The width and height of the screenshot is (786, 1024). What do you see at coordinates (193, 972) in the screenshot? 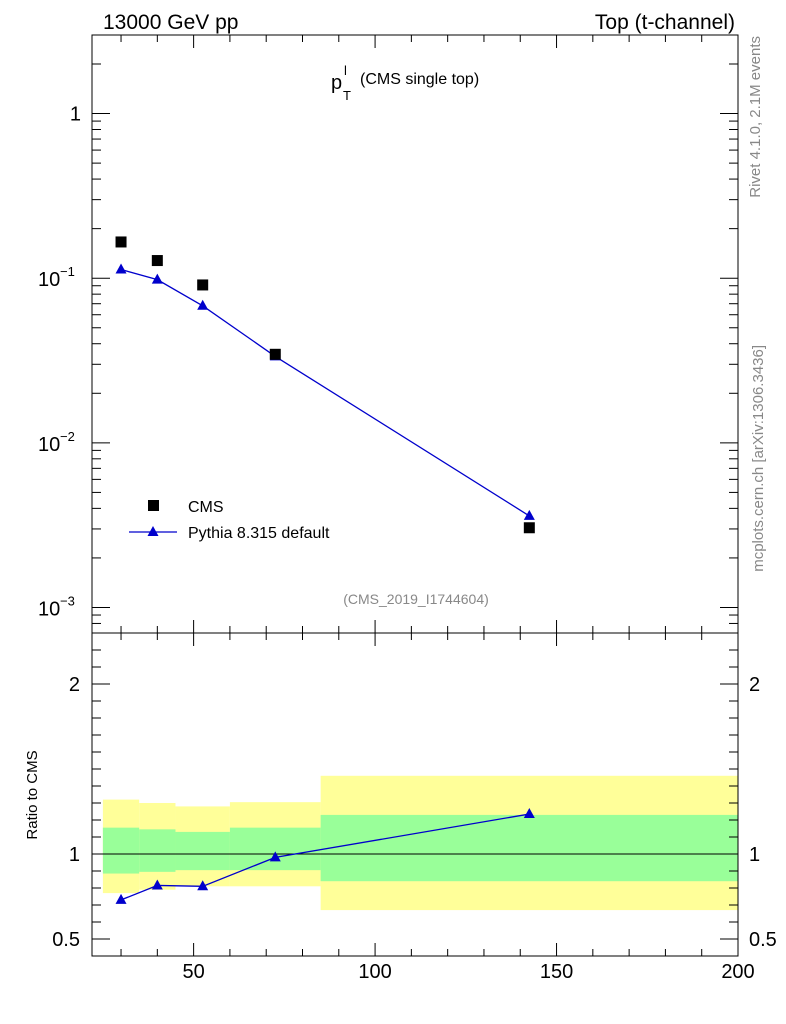
I see `x-tick-label: 50` at bounding box center [193, 972].